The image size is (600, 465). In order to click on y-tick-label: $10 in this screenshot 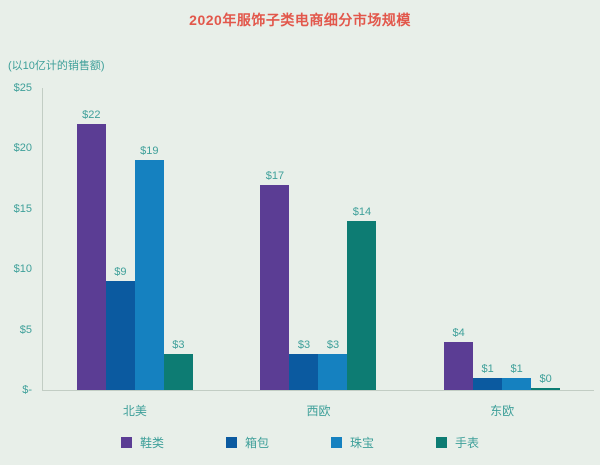, I will do `click(22, 269)`.